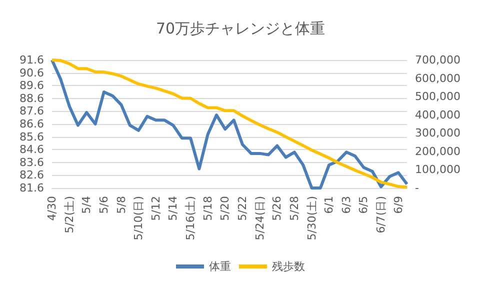  I want to click on x-tick-label: 6/9, so click(398, 205).